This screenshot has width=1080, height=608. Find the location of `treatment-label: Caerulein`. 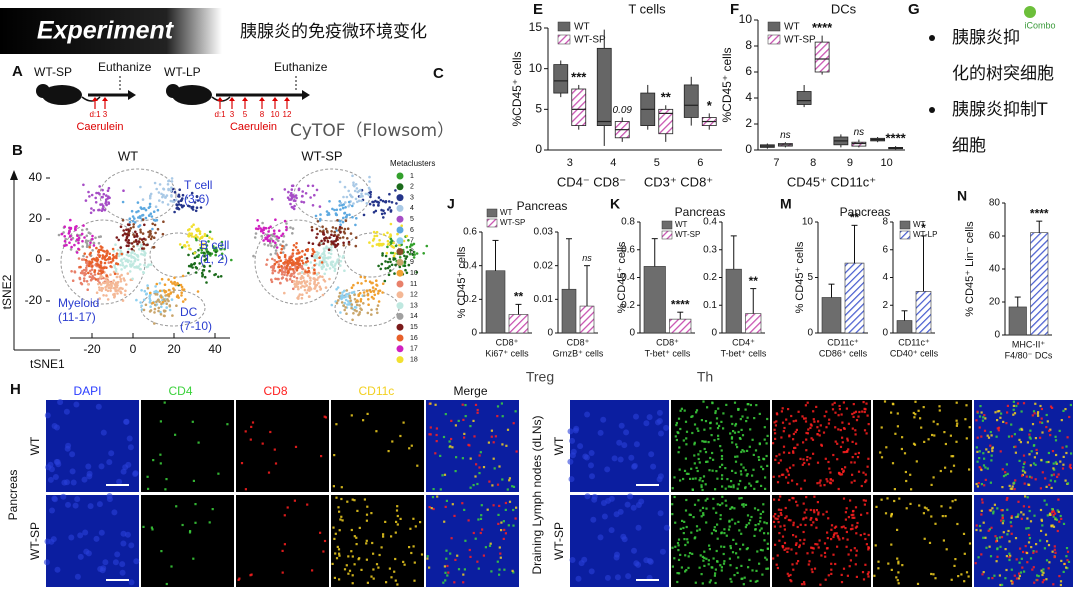

treatment-label: Caerulein is located at coordinates (253, 127).